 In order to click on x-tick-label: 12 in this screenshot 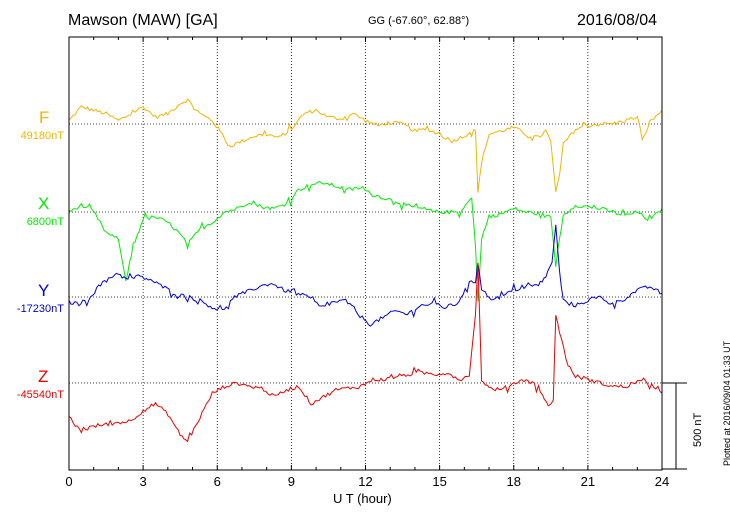, I will do `click(365, 481)`.